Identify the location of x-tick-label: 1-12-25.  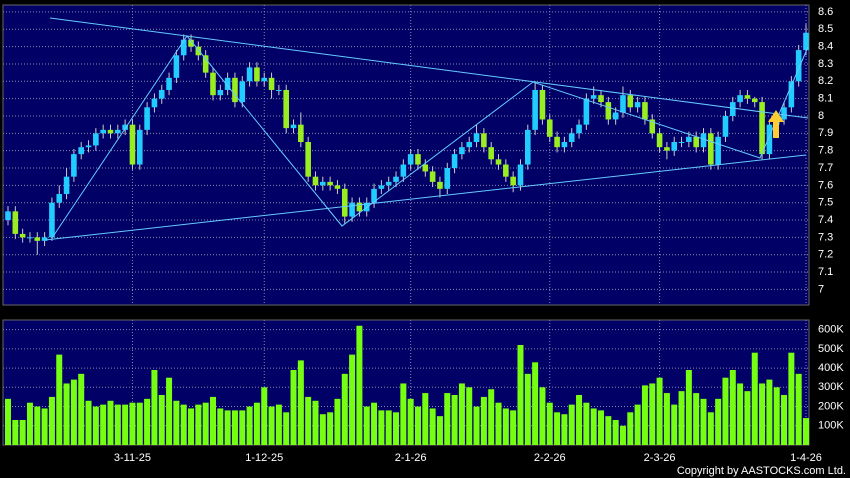
(264, 458).